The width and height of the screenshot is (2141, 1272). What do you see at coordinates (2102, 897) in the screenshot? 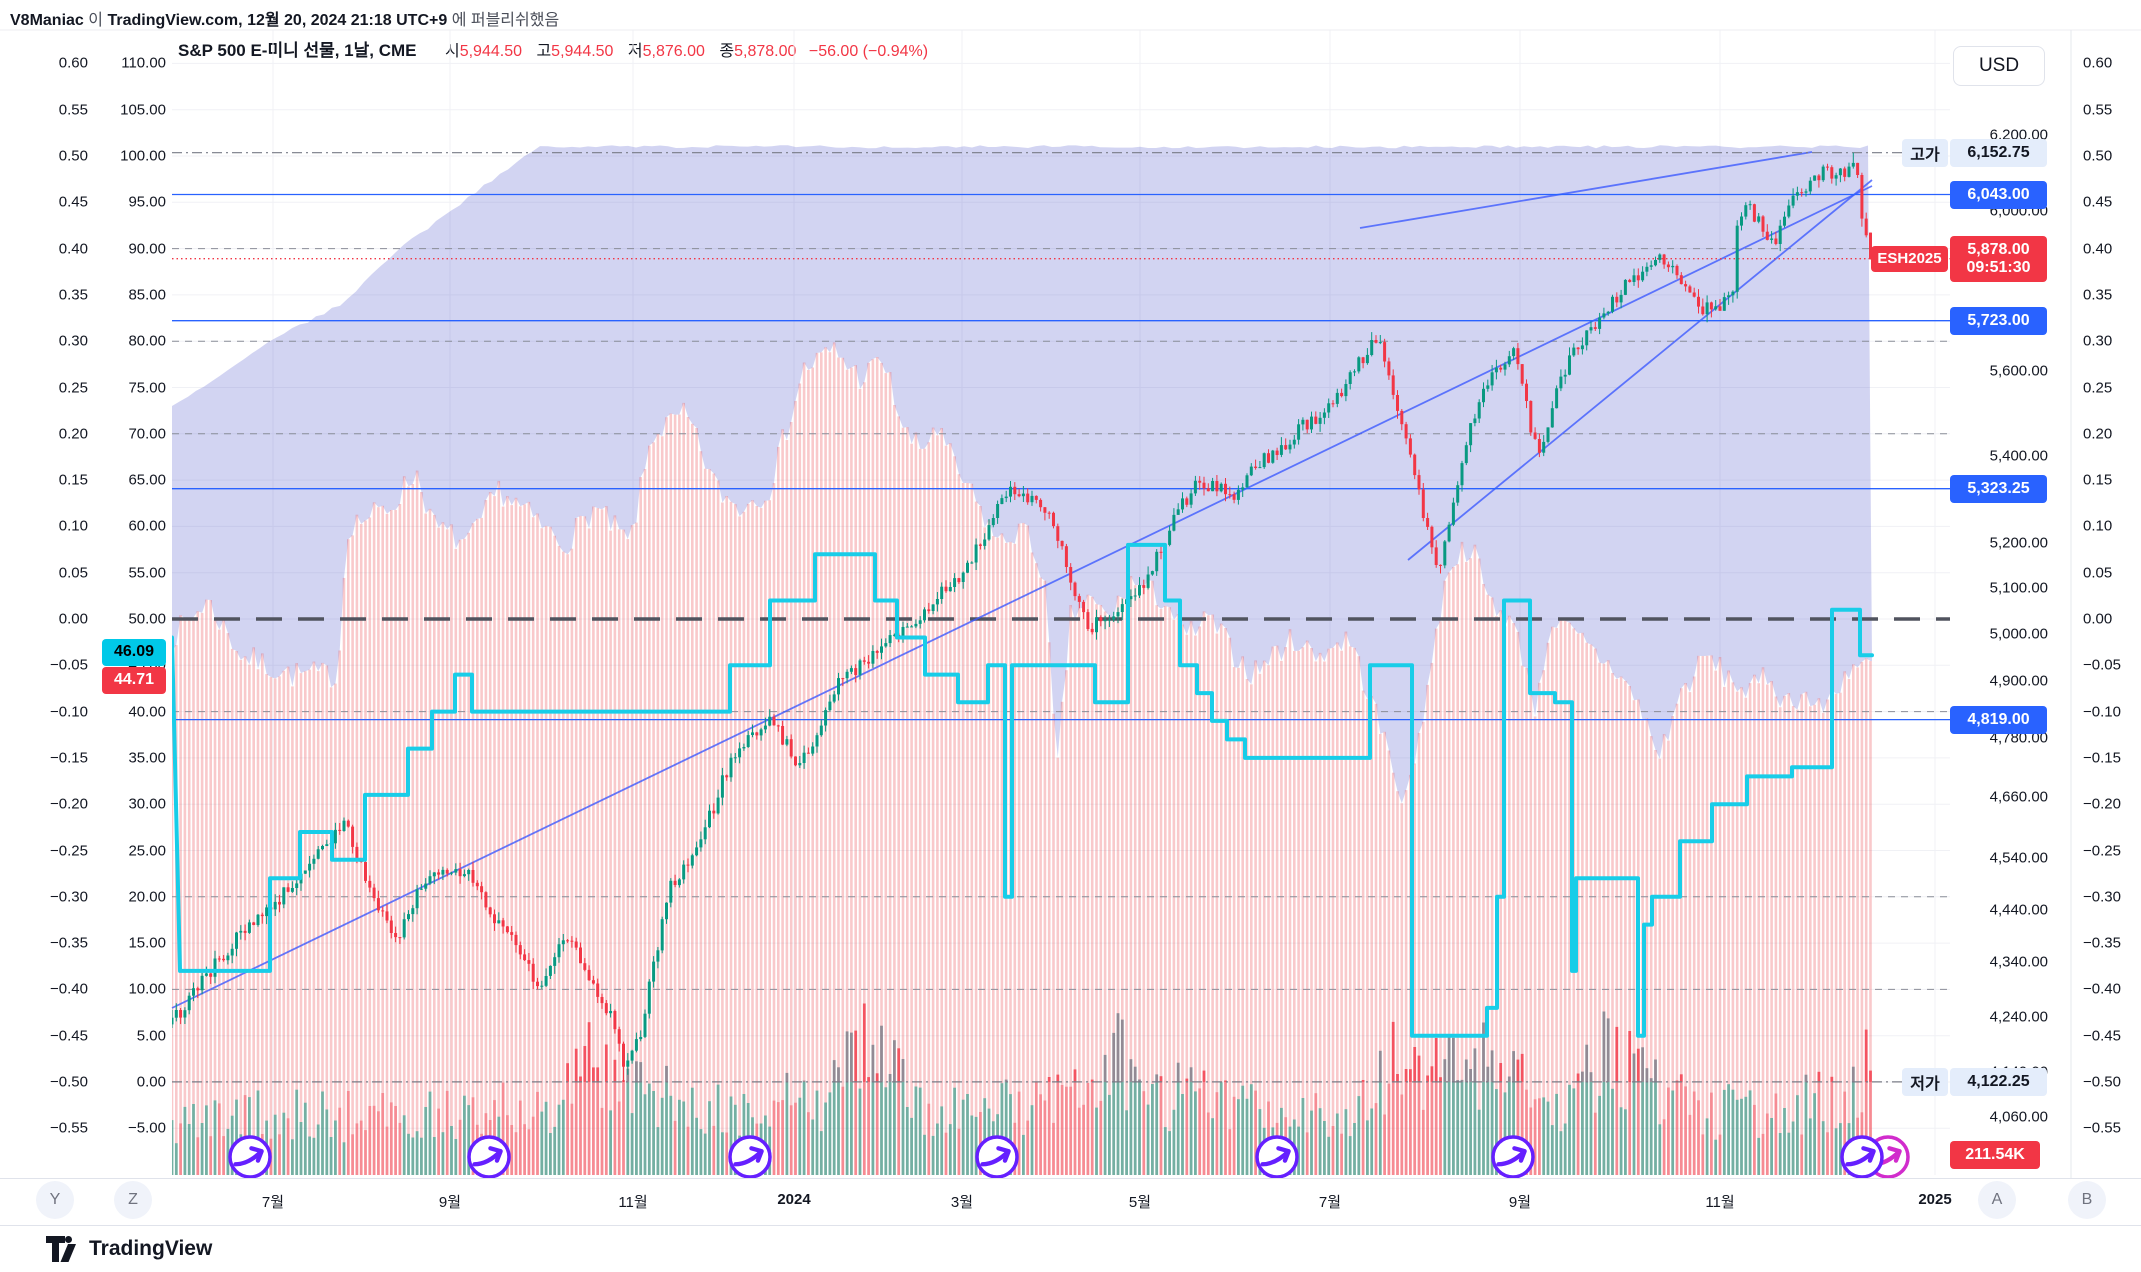
I see `right-outer-axis-tick: −0.30` at bounding box center [2102, 897].